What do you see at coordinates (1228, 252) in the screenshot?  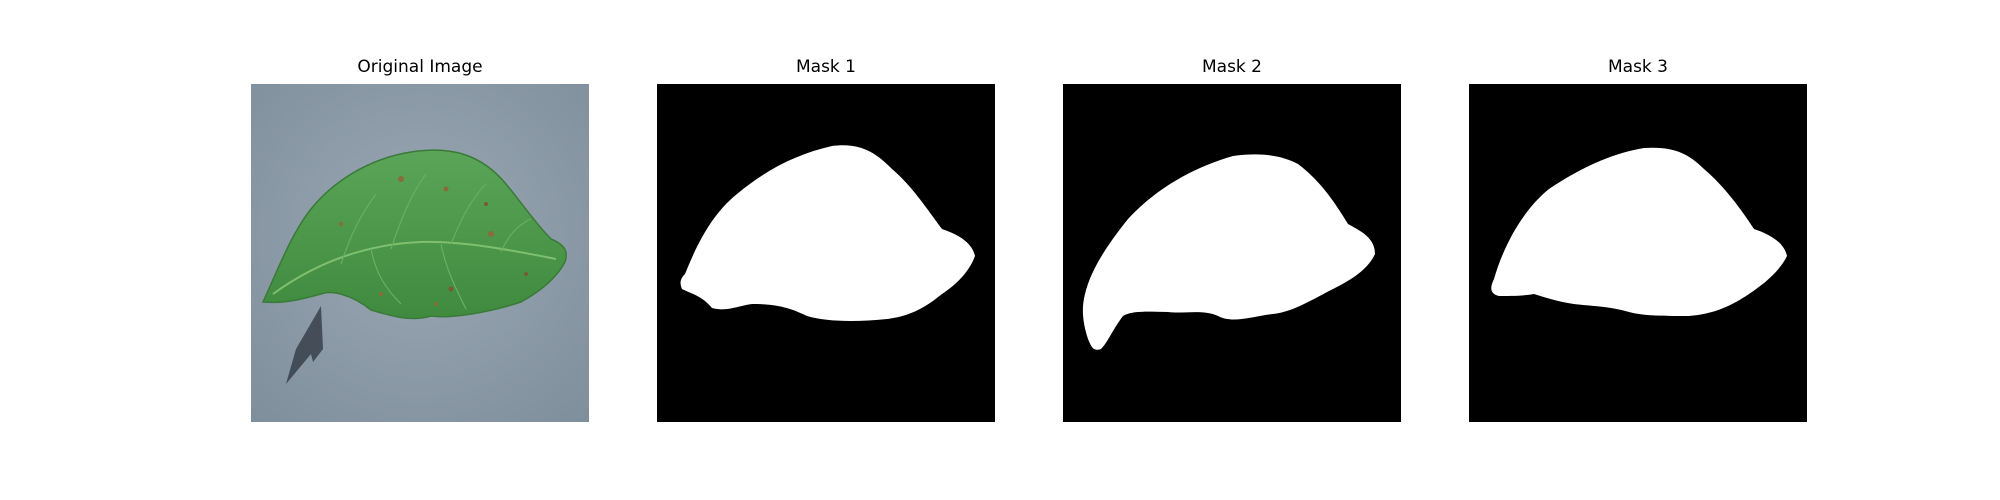 I see `mask-2-region` at bounding box center [1228, 252].